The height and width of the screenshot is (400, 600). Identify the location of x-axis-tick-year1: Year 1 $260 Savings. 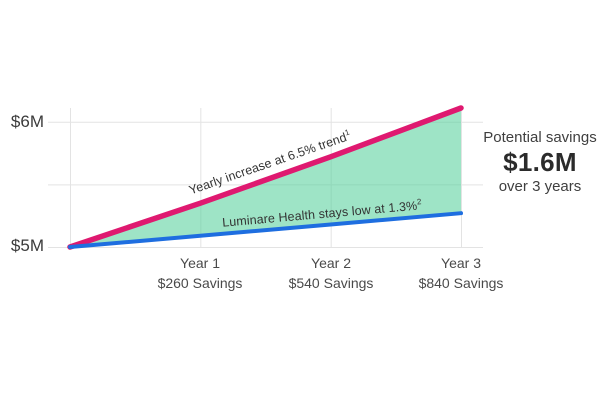
(200, 273).